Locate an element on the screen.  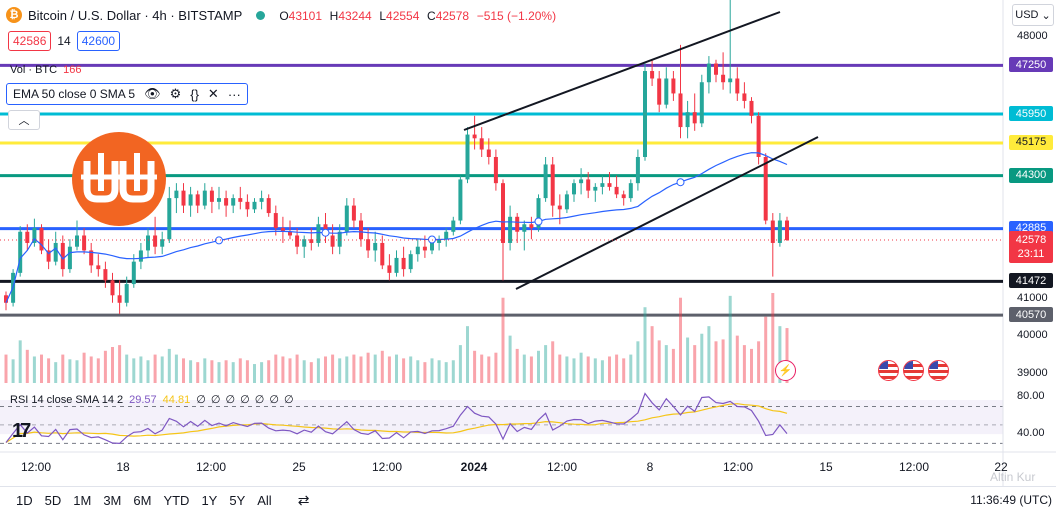
close-icon: ✕ is located at coordinates (213, 93).